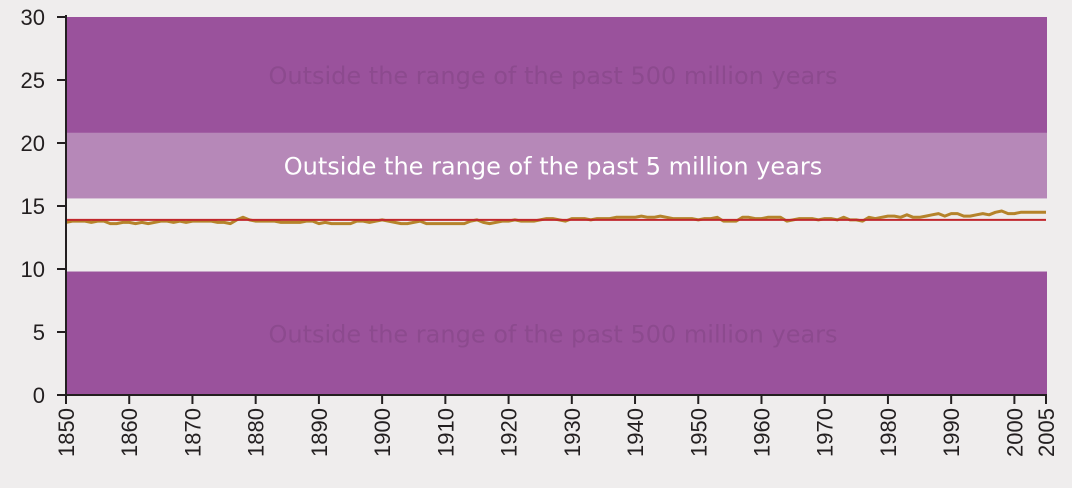 Image resolution: width=1072 pixels, height=488 pixels. What do you see at coordinates (888, 432) in the screenshot?
I see `x-tick-label-1980: 1980` at bounding box center [888, 432].